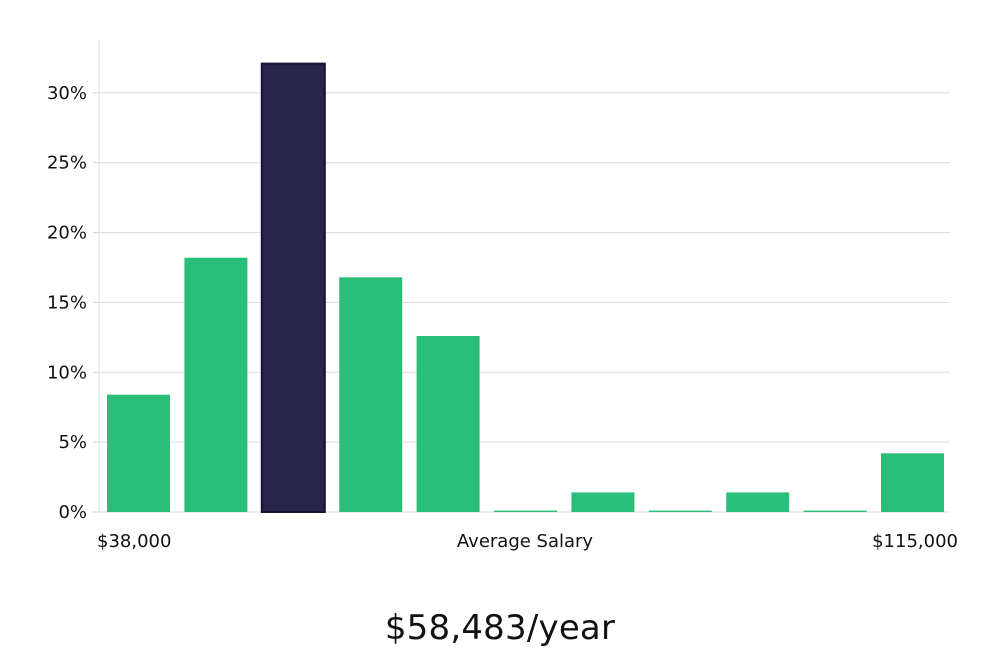 The height and width of the screenshot is (660, 1000). What do you see at coordinates (915, 541) in the screenshot?
I see `x-axis-max-label: $115,000` at bounding box center [915, 541].